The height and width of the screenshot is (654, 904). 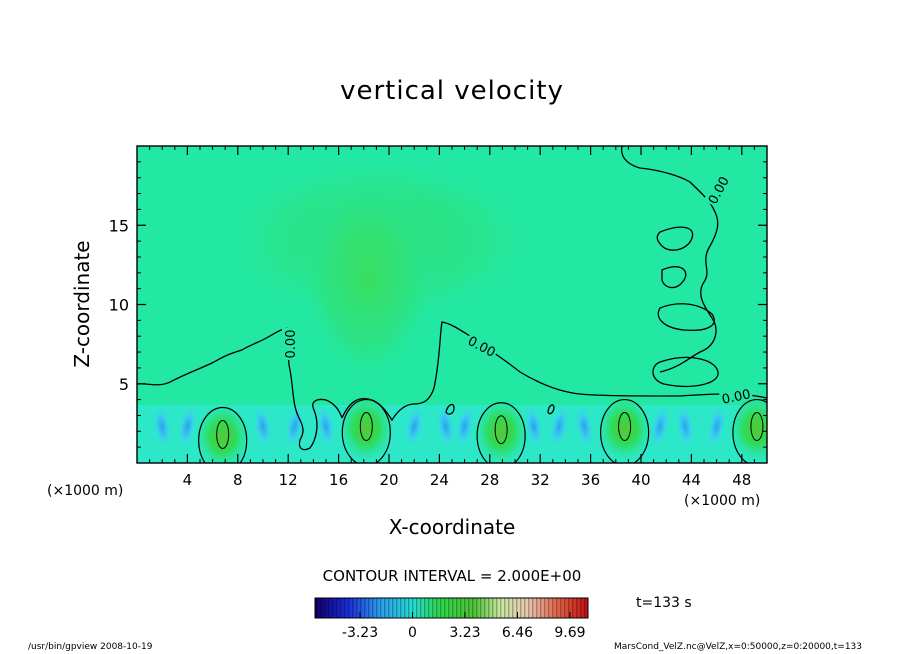 I want to click on zero-contour-right, so click(x=669, y=259).